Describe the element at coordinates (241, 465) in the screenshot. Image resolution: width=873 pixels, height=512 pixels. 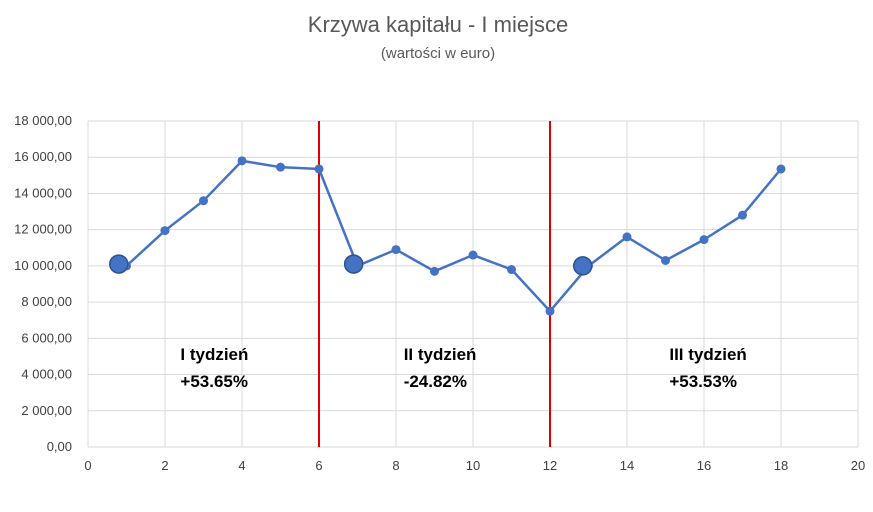
I see `x-tick-label: 4` at that location.